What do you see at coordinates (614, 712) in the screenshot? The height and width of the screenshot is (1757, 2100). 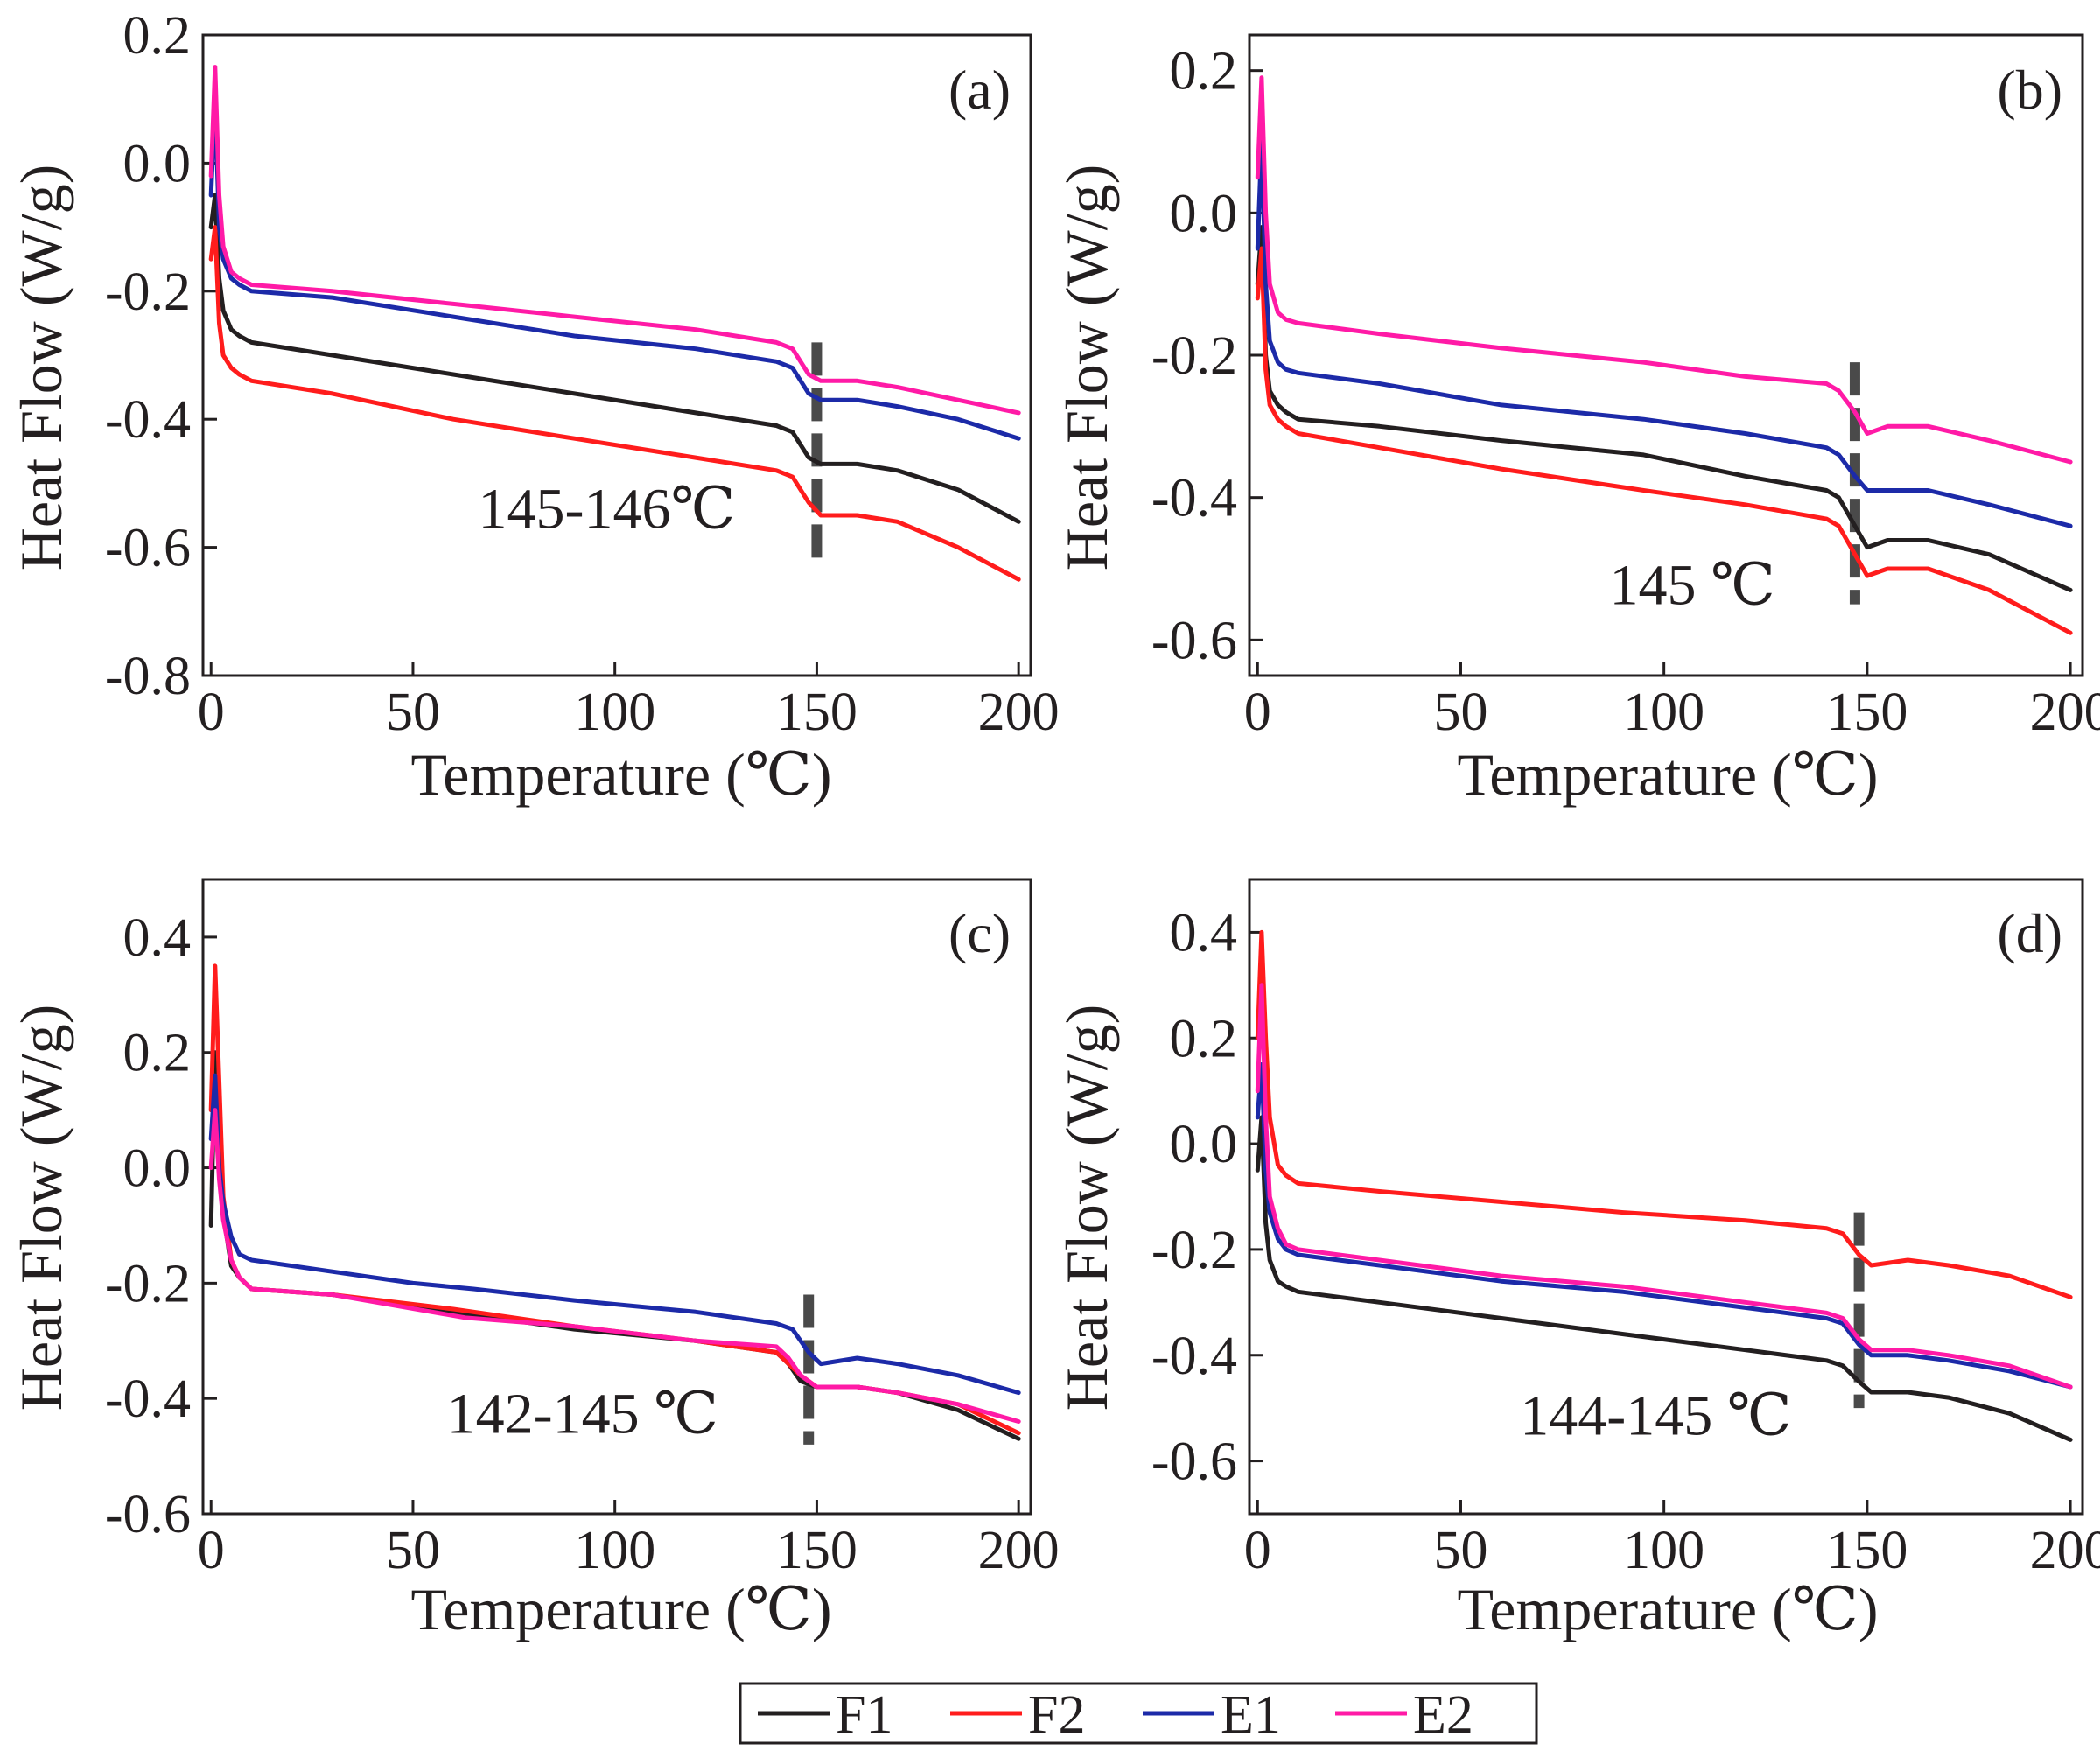 I see `panel-a-xtick-label: 100` at bounding box center [614, 712].